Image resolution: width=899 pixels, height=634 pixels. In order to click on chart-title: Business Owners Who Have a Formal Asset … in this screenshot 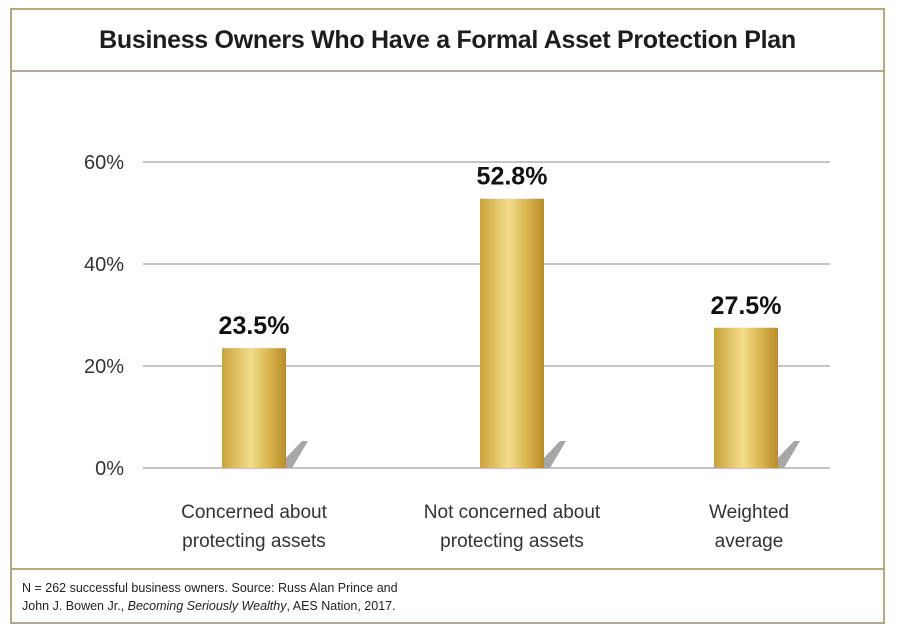, I will do `click(447, 39)`.